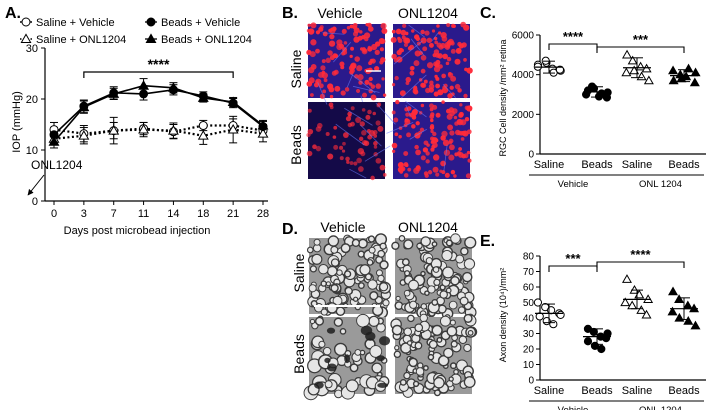 The image size is (709, 410). I want to click on panel-a-x-tick-label: 3, so click(84, 214).